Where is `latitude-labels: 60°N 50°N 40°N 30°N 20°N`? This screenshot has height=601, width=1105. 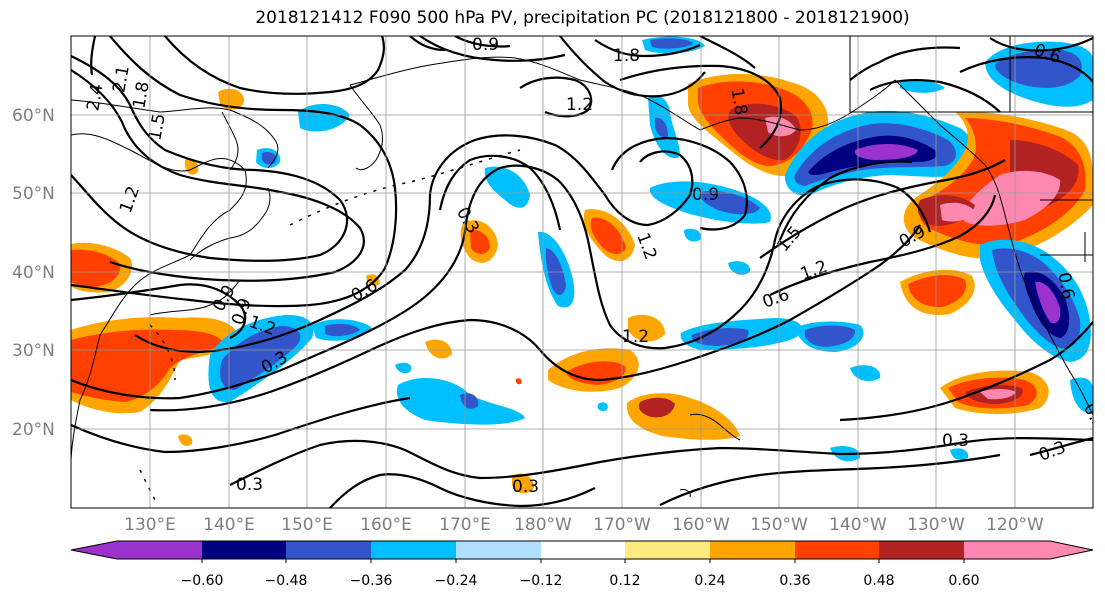 latitude-labels: 60°N 50°N 40°N 30°N 20°N is located at coordinates (33, 273).